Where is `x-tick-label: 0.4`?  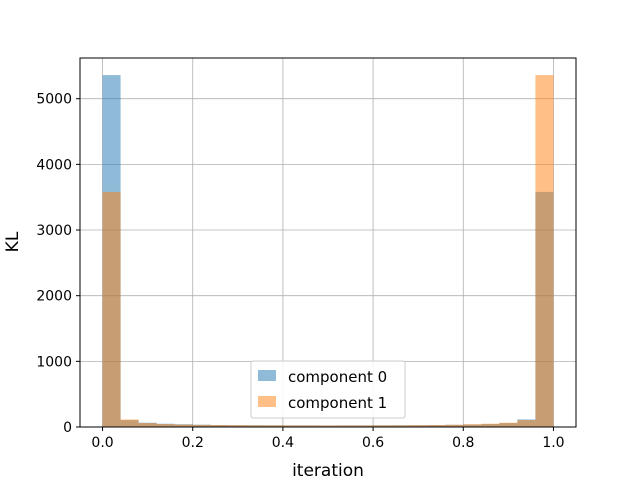 x-tick-label: 0.4 is located at coordinates (283, 443).